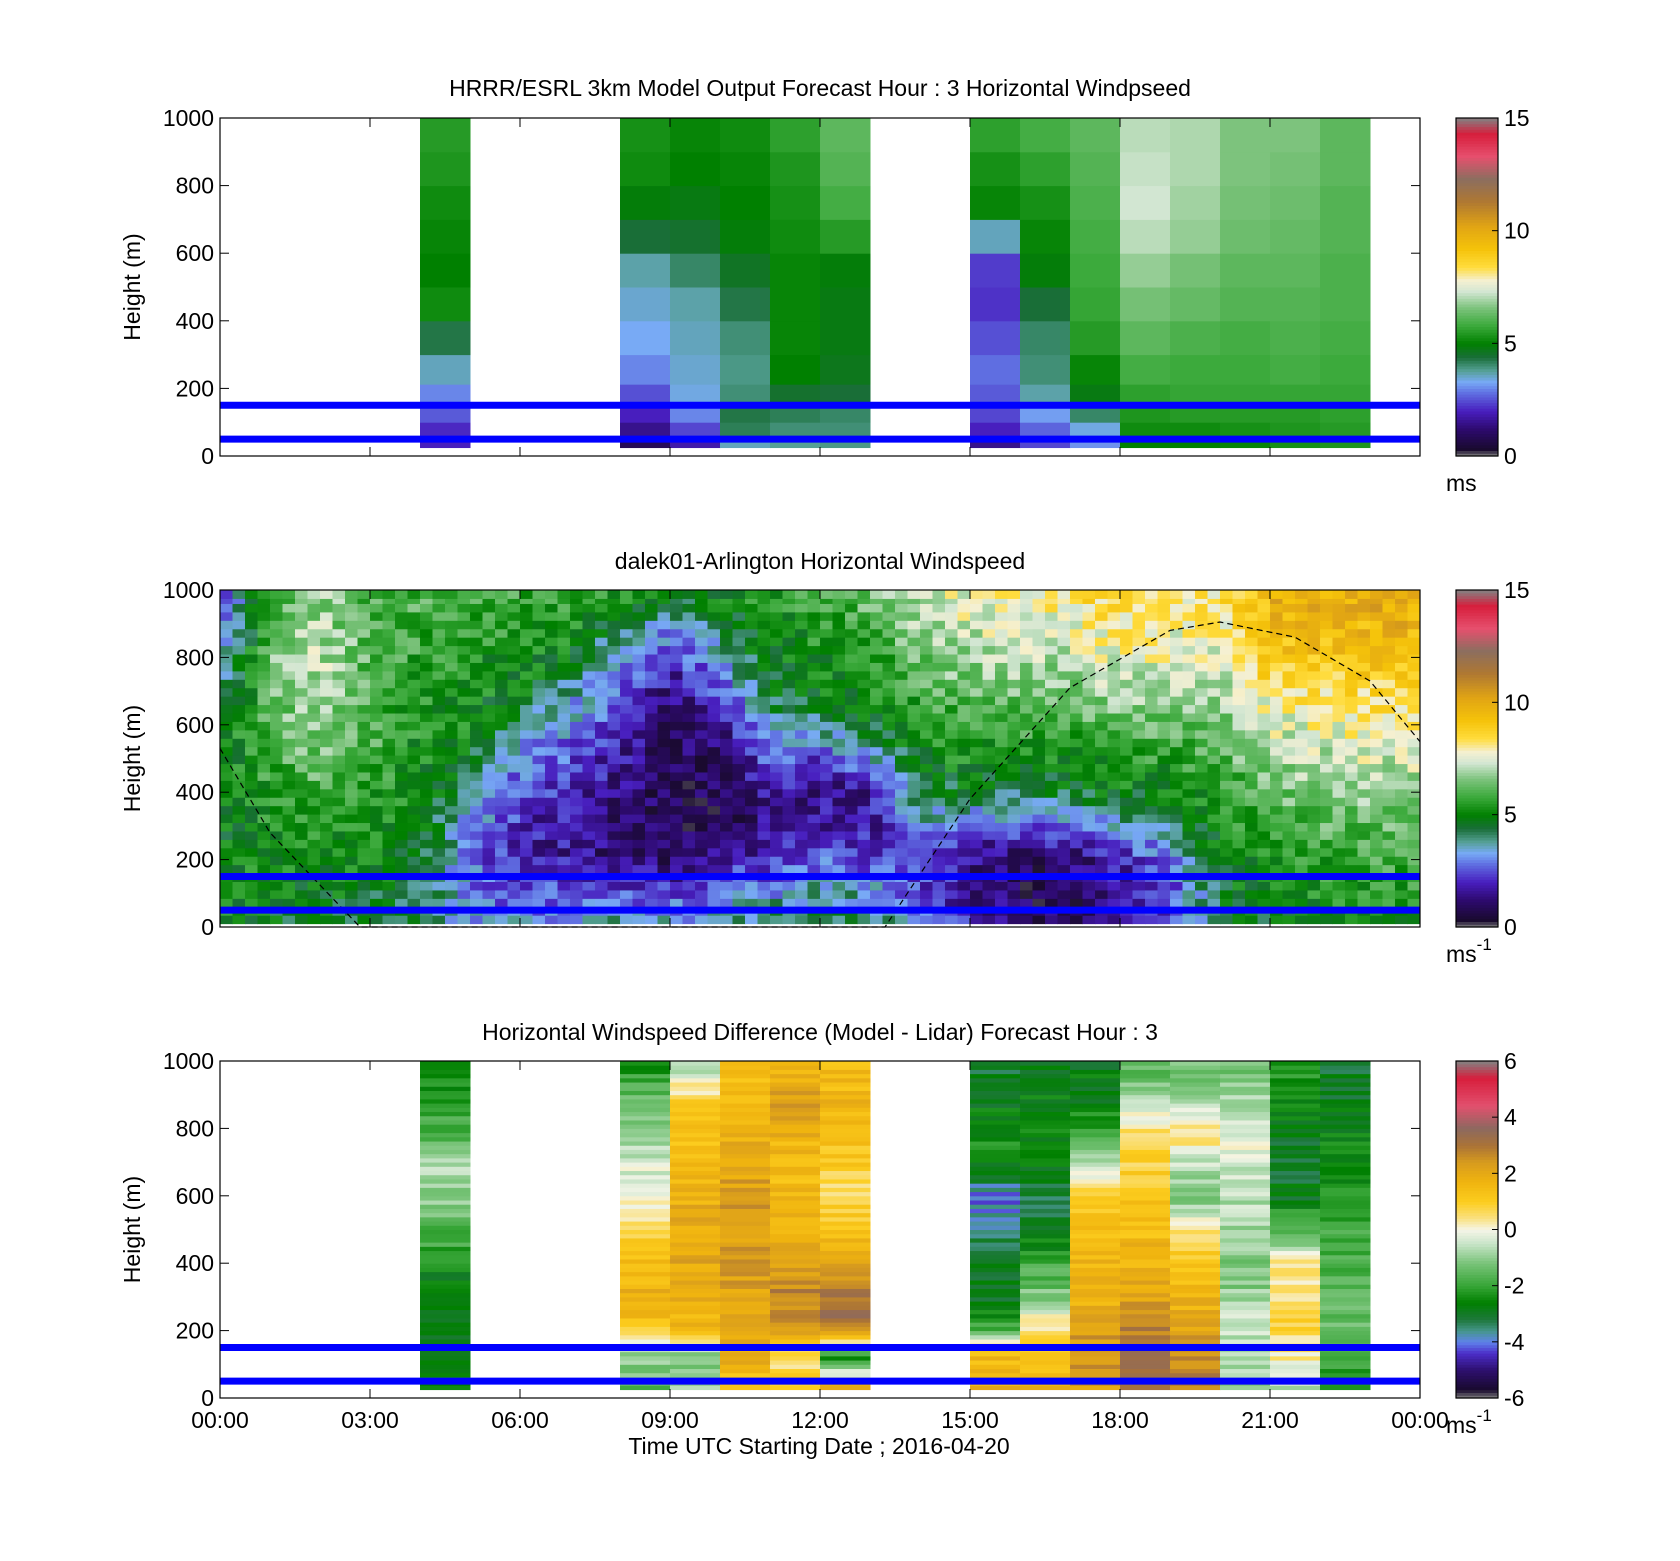 The height and width of the screenshot is (1561, 1680). Describe the element at coordinates (207, 456) in the screenshot. I see `y-tick-label: 0` at that location.